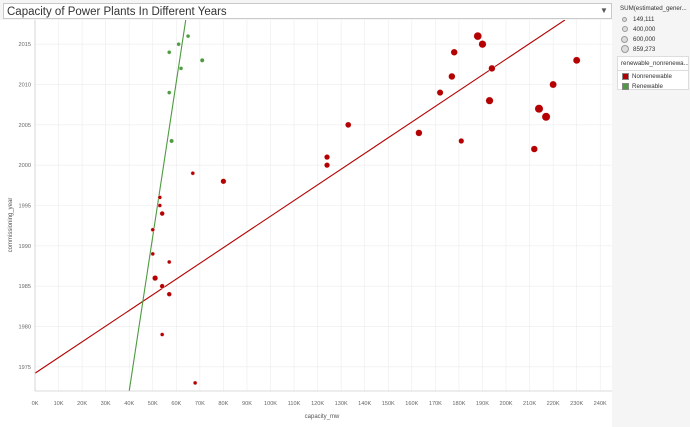 The image size is (690, 427). What do you see at coordinates (435, 404) in the screenshot?
I see `x-tick-label: 170K` at bounding box center [435, 404].